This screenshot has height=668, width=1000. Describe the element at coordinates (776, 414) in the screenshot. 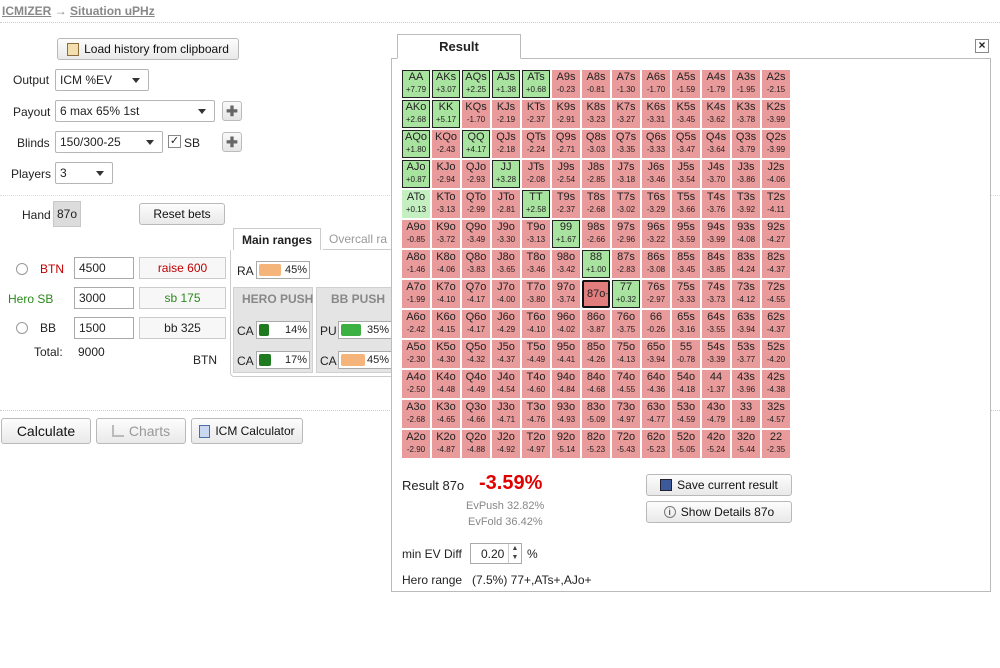

I see `hand-cell: 32s -4.57` at that location.